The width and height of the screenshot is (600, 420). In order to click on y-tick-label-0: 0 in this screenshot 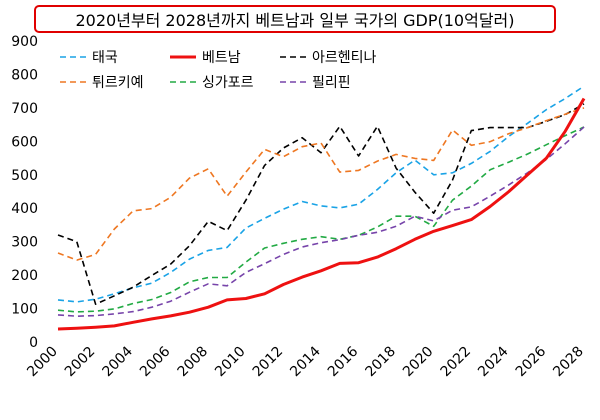, I will do `click(33, 343)`.